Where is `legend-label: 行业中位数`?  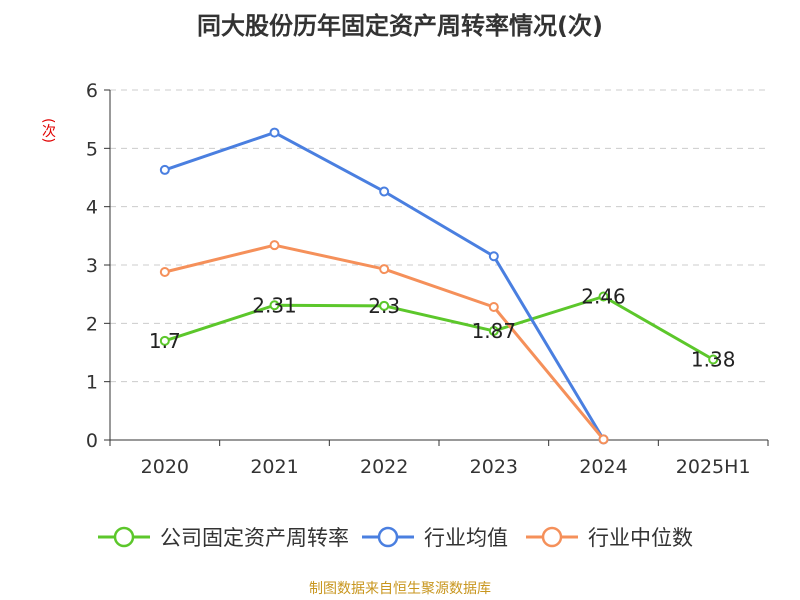
legend-label: 行业中位数 is located at coordinates (640, 538).